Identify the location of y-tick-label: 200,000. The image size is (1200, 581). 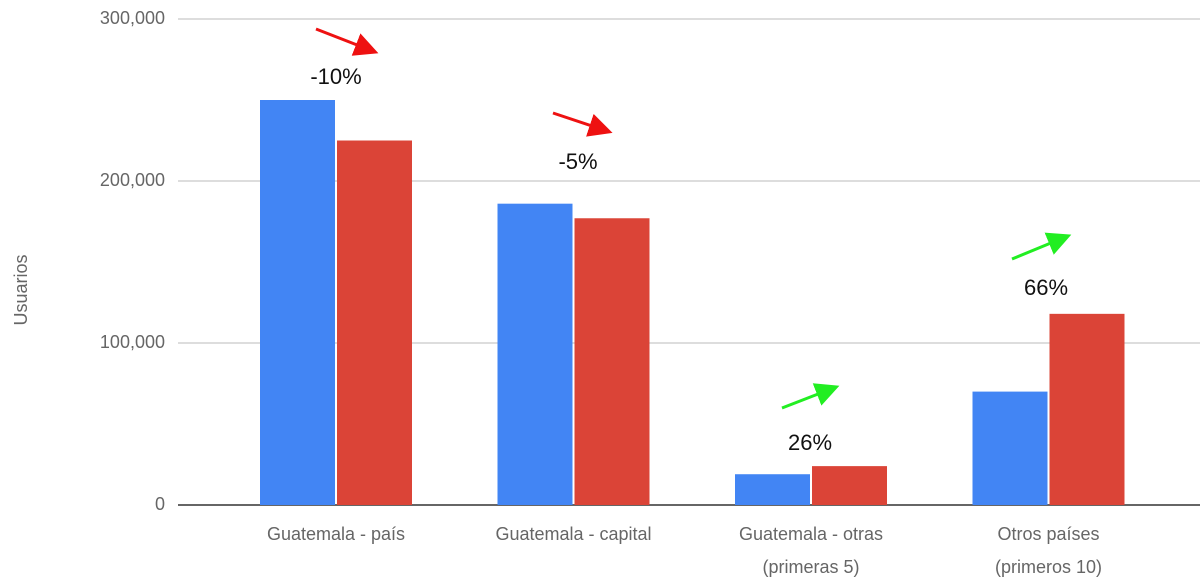
(132, 180).